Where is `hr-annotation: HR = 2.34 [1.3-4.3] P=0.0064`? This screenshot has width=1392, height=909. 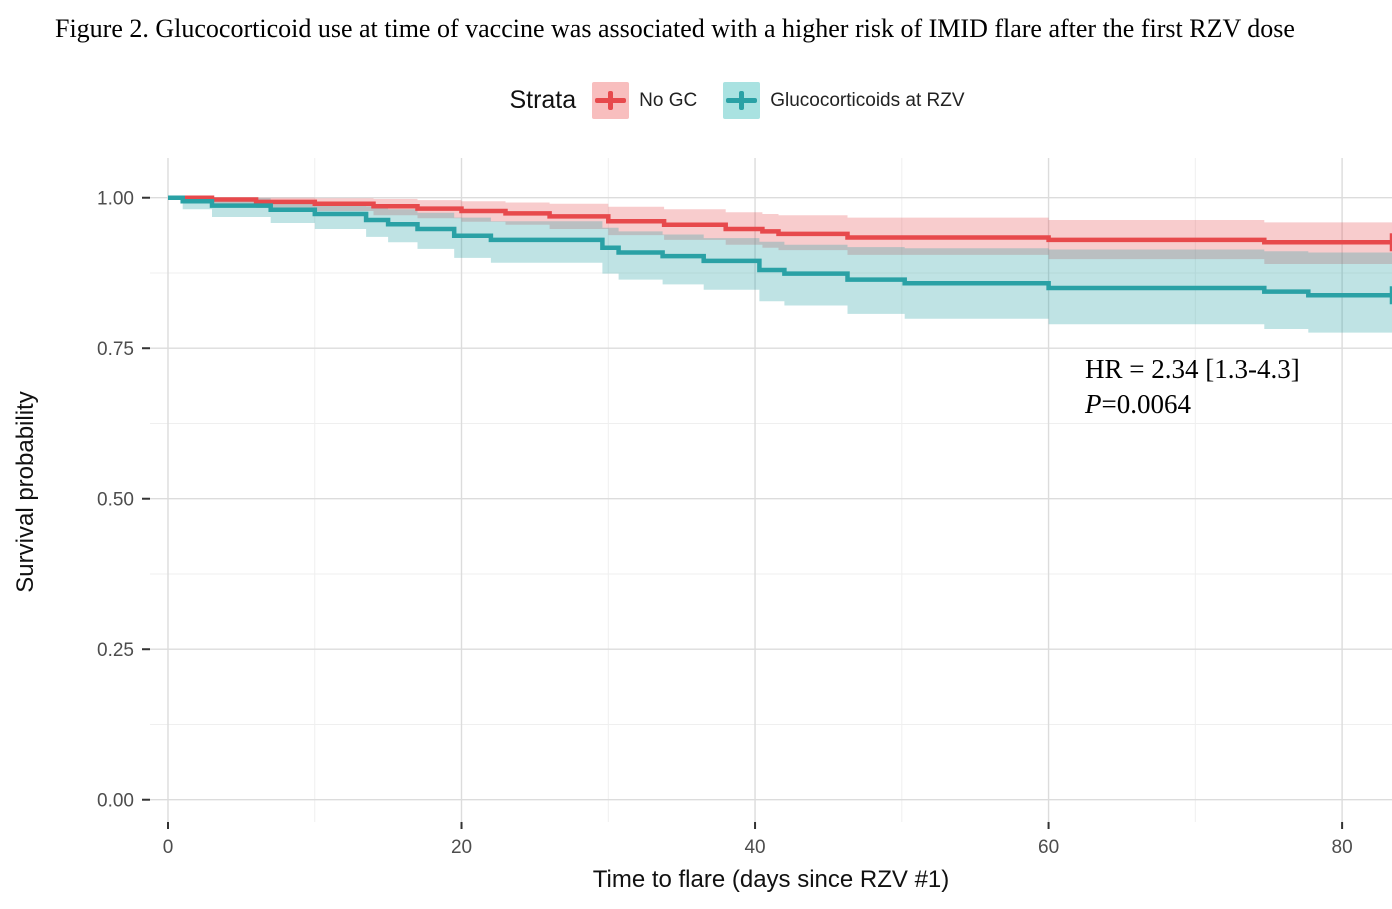
hr-annotation: HR = 2.34 [1.3-4.3] P=0.0064 is located at coordinates (1192, 387).